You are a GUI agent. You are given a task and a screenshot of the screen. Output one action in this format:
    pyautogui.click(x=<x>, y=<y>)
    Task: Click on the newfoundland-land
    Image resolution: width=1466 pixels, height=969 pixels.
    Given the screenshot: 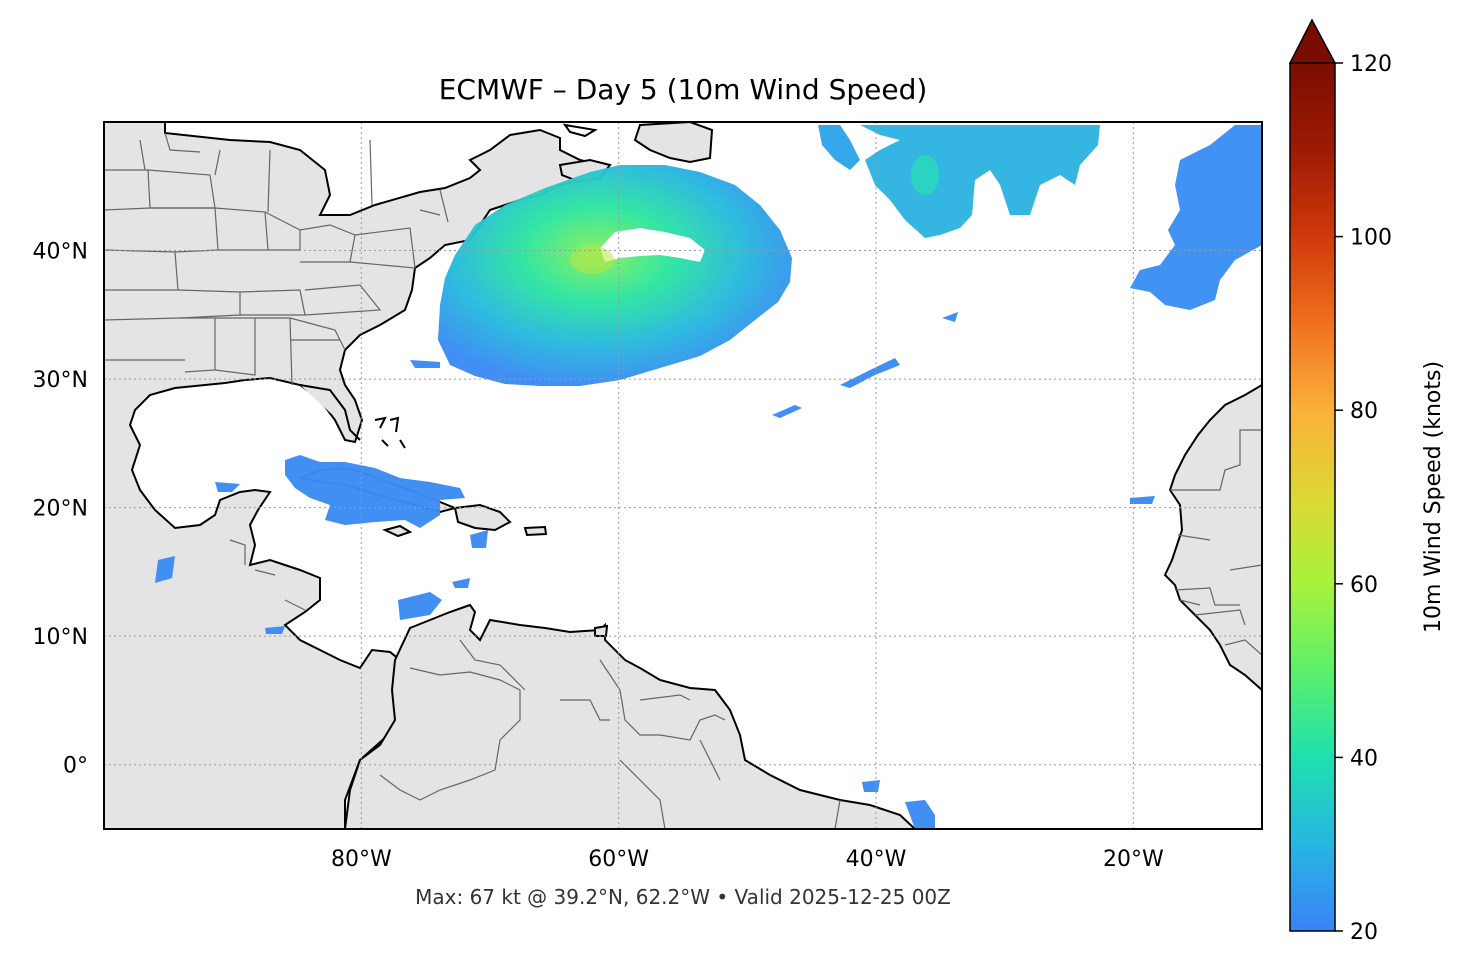 What is the action you would take?
    pyautogui.click(x=673, y=143)
    